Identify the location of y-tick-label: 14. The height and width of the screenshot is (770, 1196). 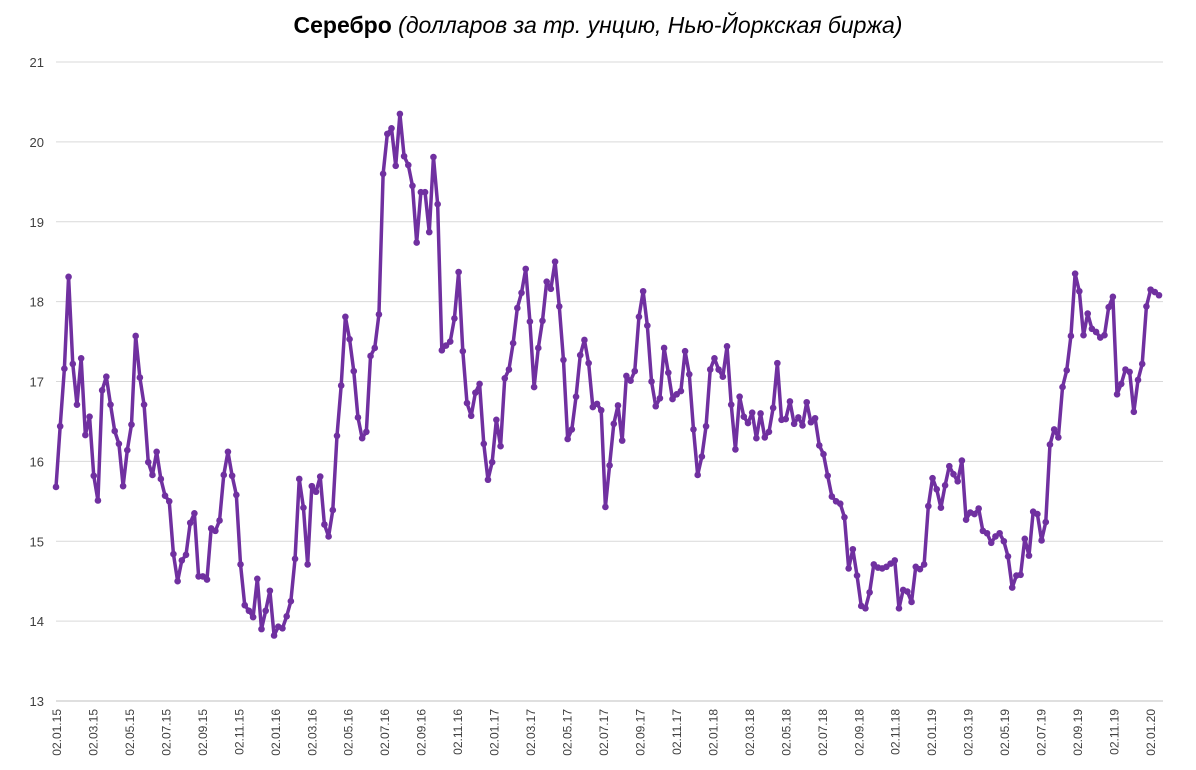
(37, 621).